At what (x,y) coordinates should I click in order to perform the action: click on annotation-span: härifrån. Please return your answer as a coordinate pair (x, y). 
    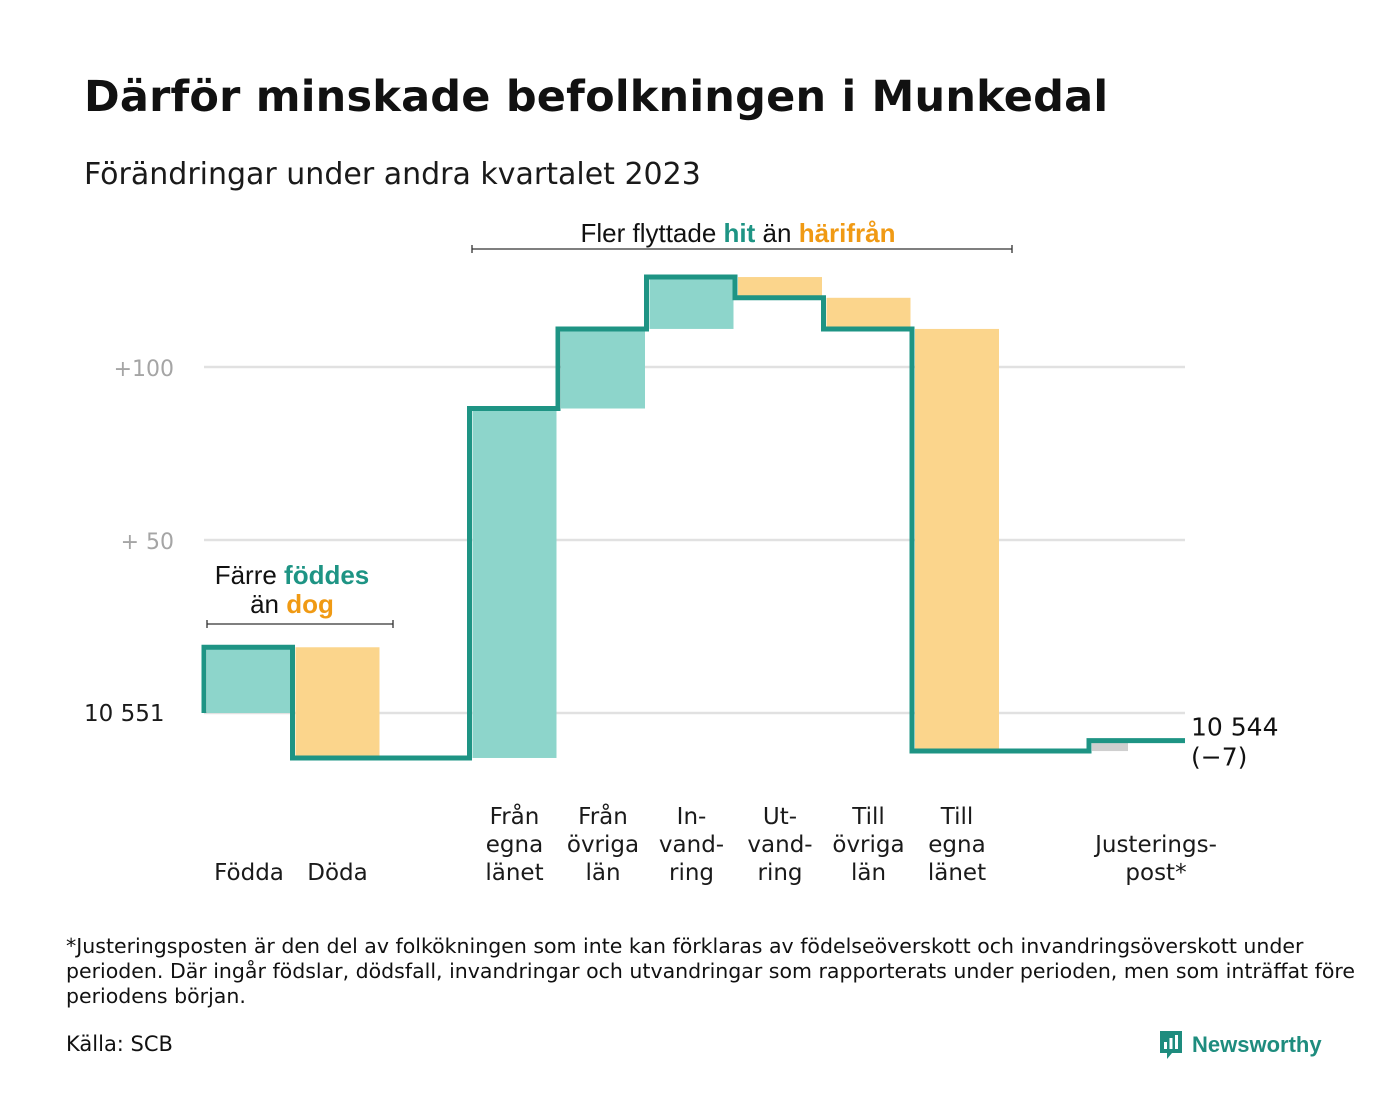
    Looking at the image, I should click on (847, 233).